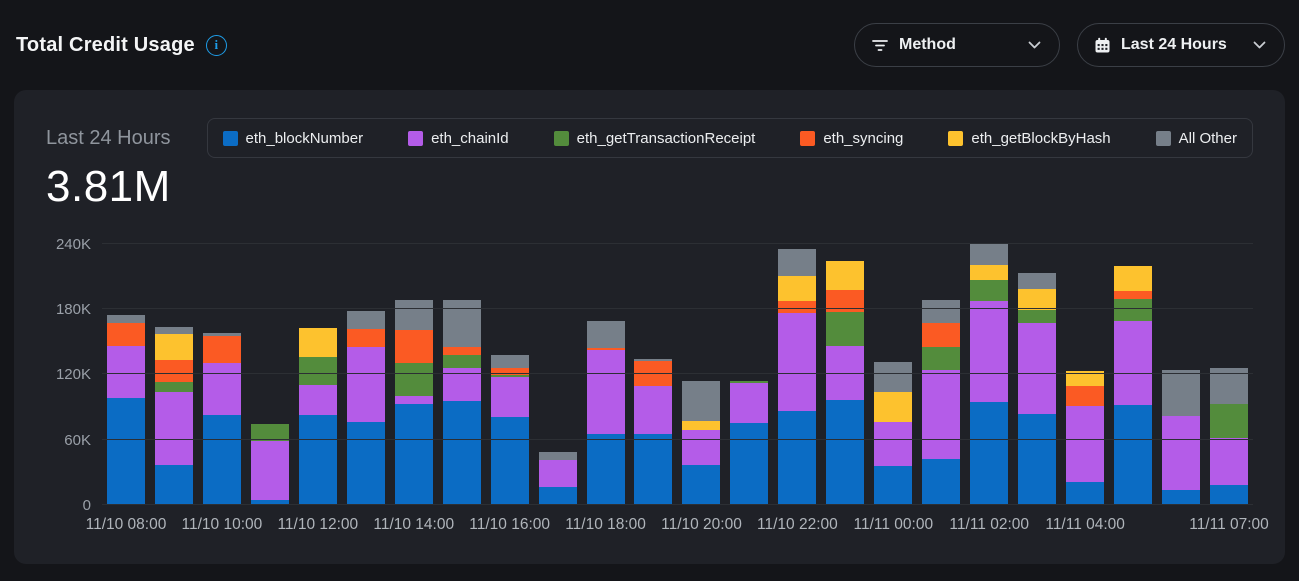 The image size is (1299, 581). What do you see at coordinates (957, 45) in the screenshot?
I see `method-filter-dropdown: Method` at bounding box center [957, 45].